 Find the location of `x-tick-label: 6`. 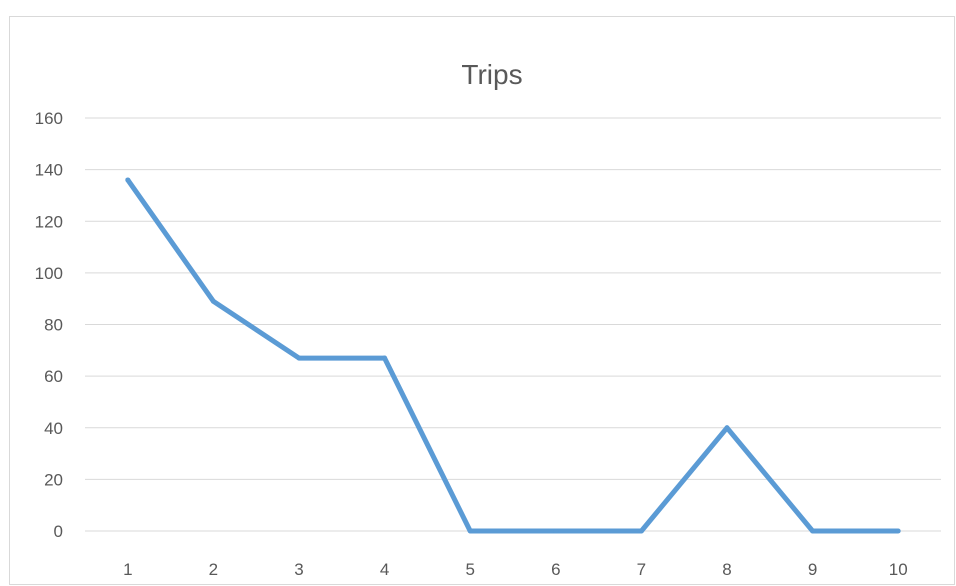

x-tick-label: 6 is located at coordinates (555, 569).